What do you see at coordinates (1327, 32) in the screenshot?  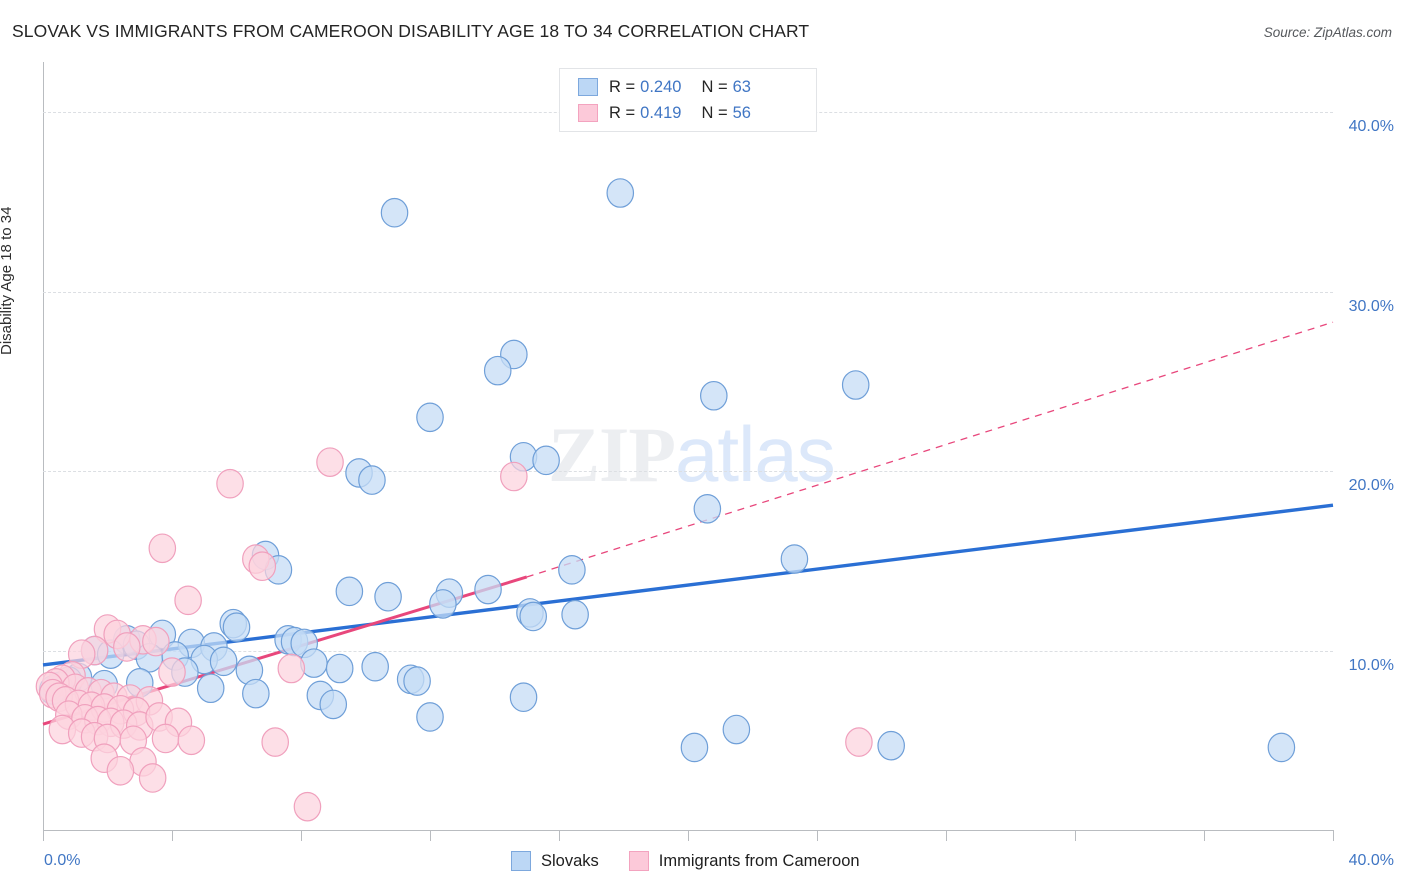 I see `source-attribution: Source: ZipAtlas.com` at bounding box center [1327, 32].